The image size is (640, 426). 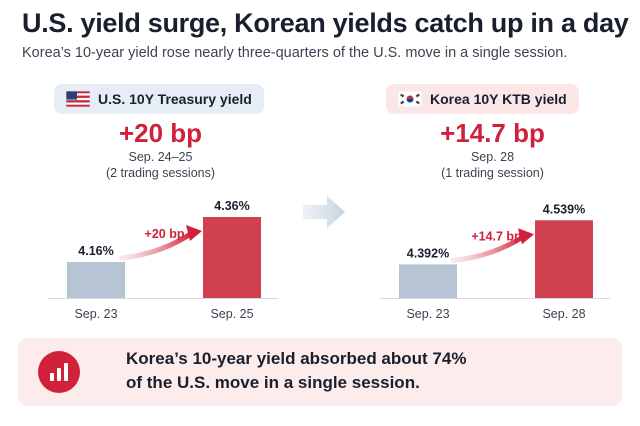 I want to click on korea-period-note: (1 trading session), so click(x=492, y=173).